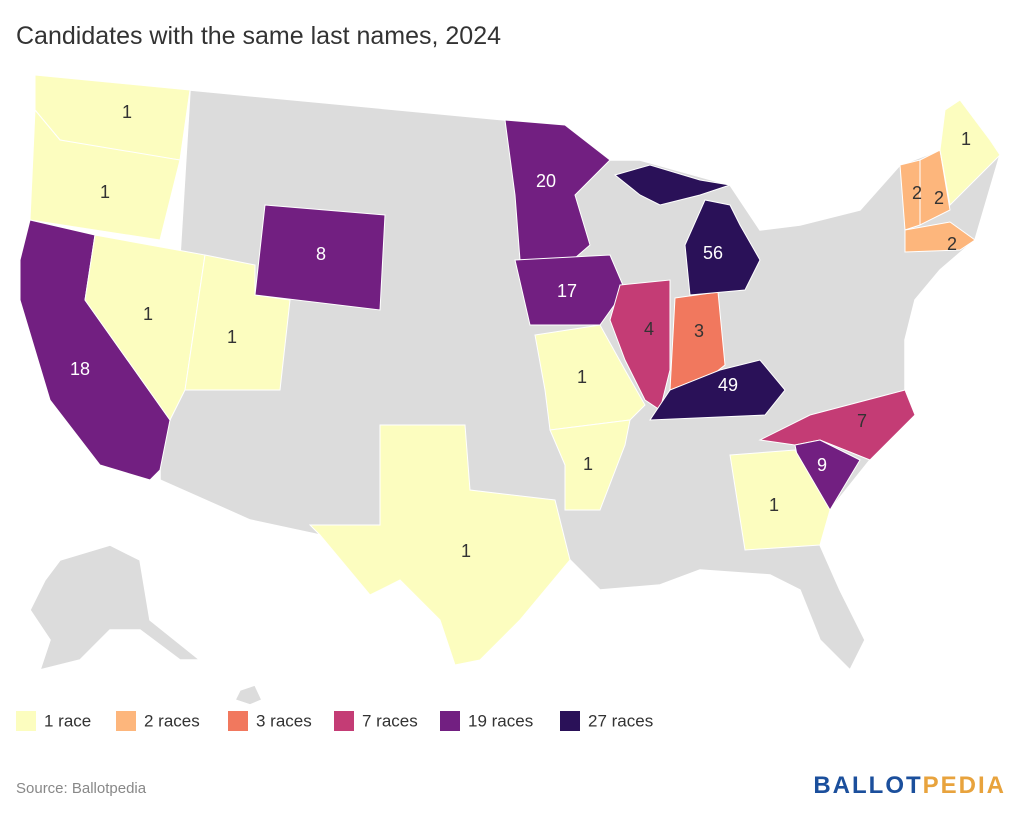  I want to click on source: Source: Ballotpedia, so click(81, 788).